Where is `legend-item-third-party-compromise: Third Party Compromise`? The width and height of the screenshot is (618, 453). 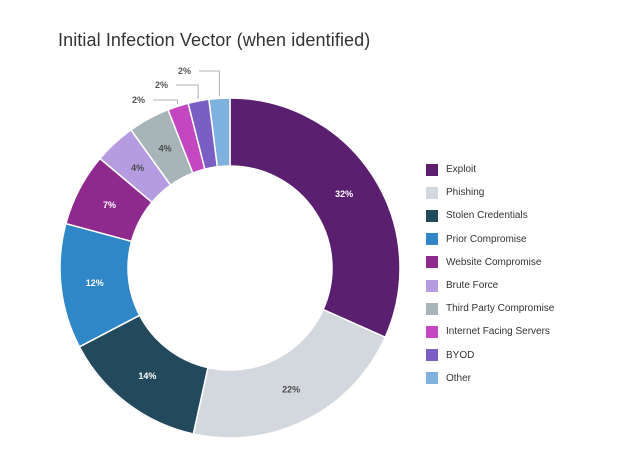 legend-item-third-party-compromise: Third Party Compromise is located at coordinates (490, 308).